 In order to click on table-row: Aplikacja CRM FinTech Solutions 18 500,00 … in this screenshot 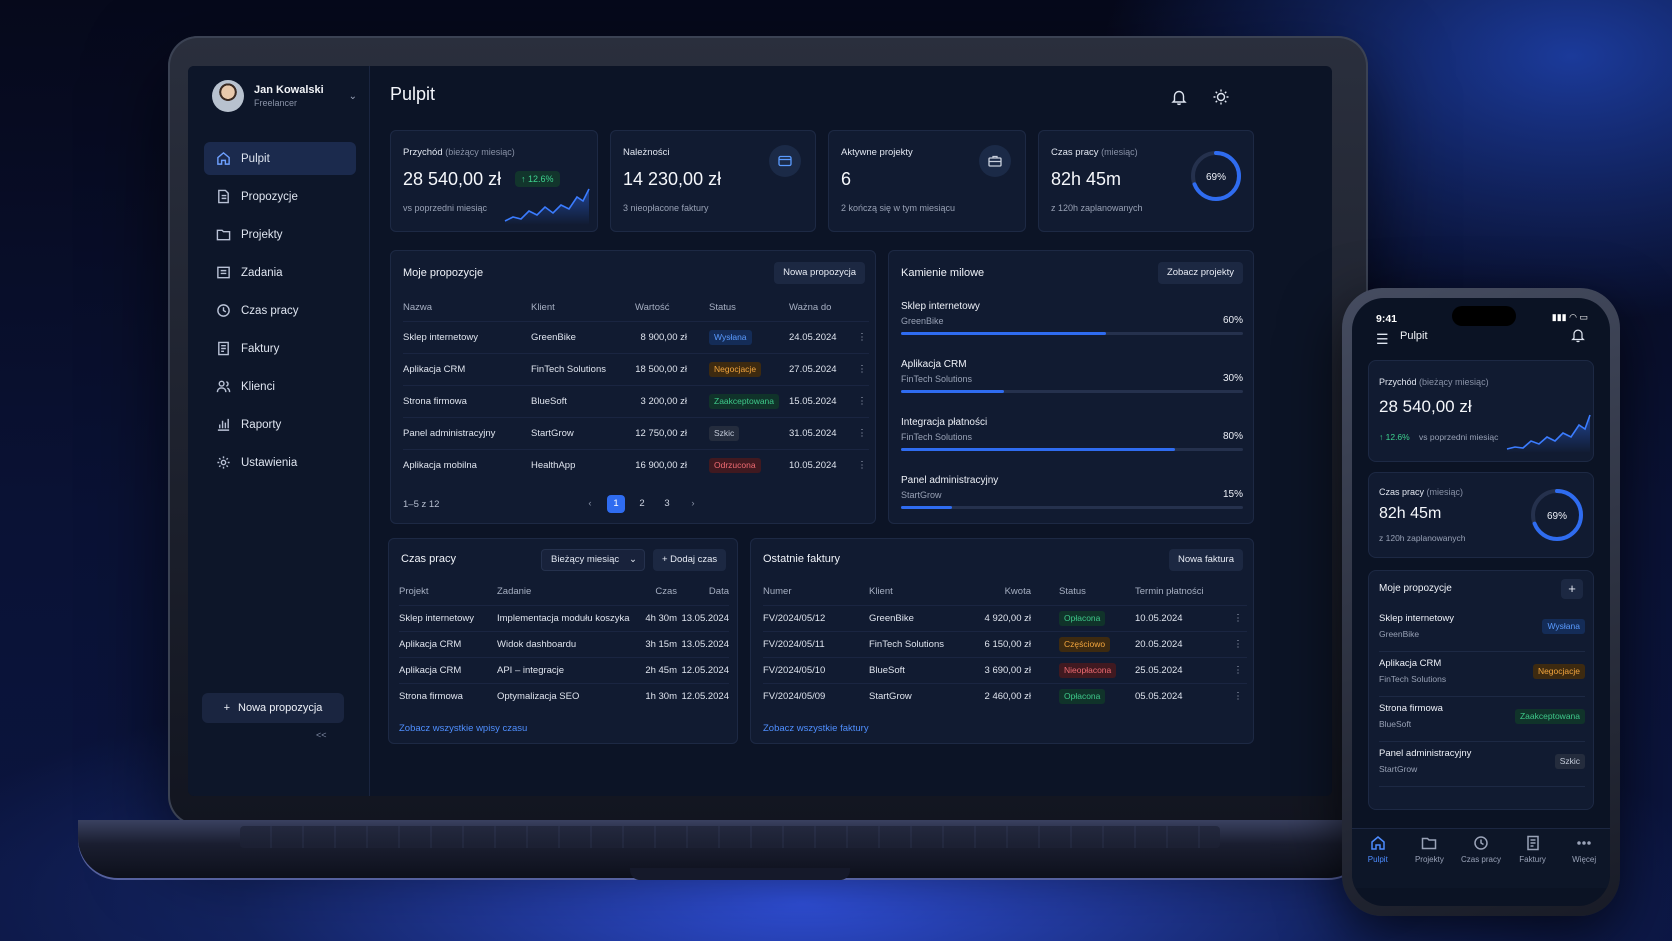, I will do `click(636, 368)`.